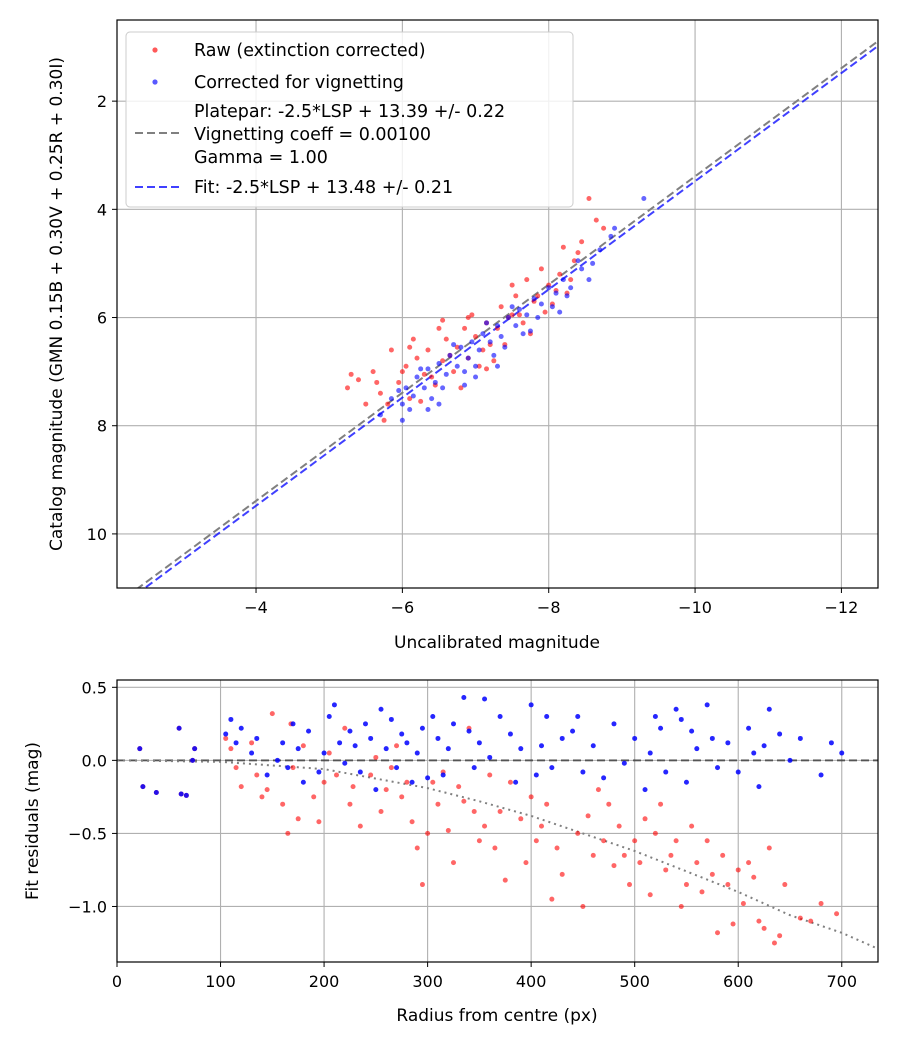  What do you see at coordinates (497, 643) in the screenshot?
I see `top-xlabel: Uncalibrated magnitude` at bounding box center [497, 643].